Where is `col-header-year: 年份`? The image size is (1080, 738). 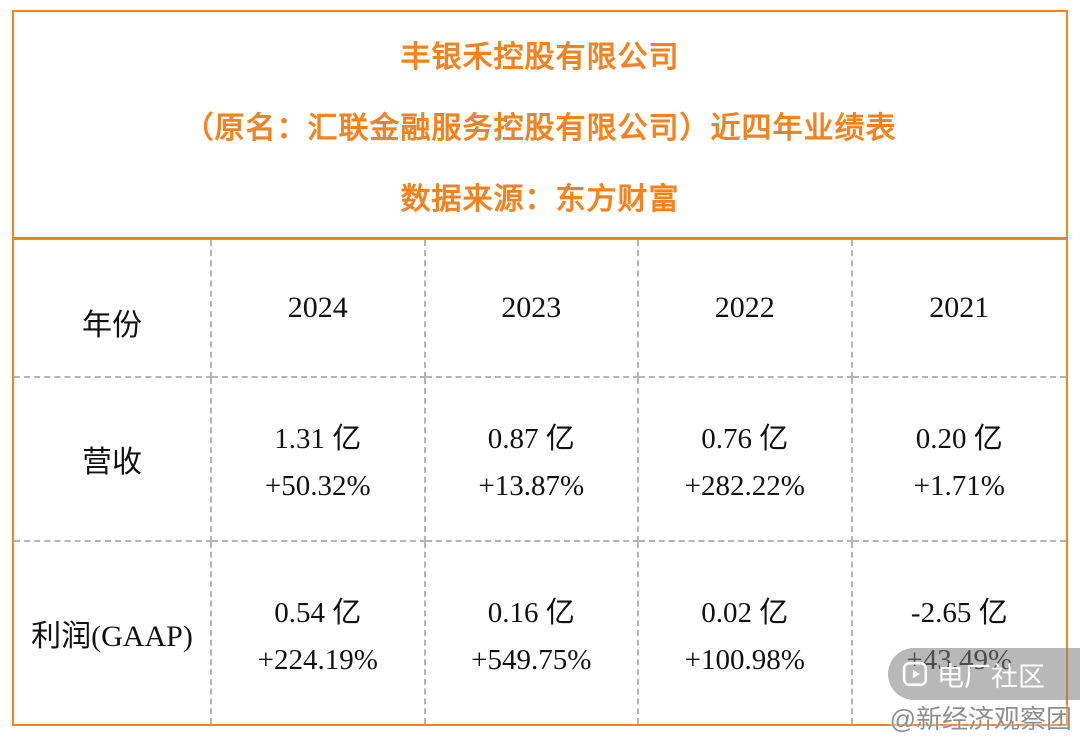 col-header-year: 年份 is located at coordinates (113, 309).